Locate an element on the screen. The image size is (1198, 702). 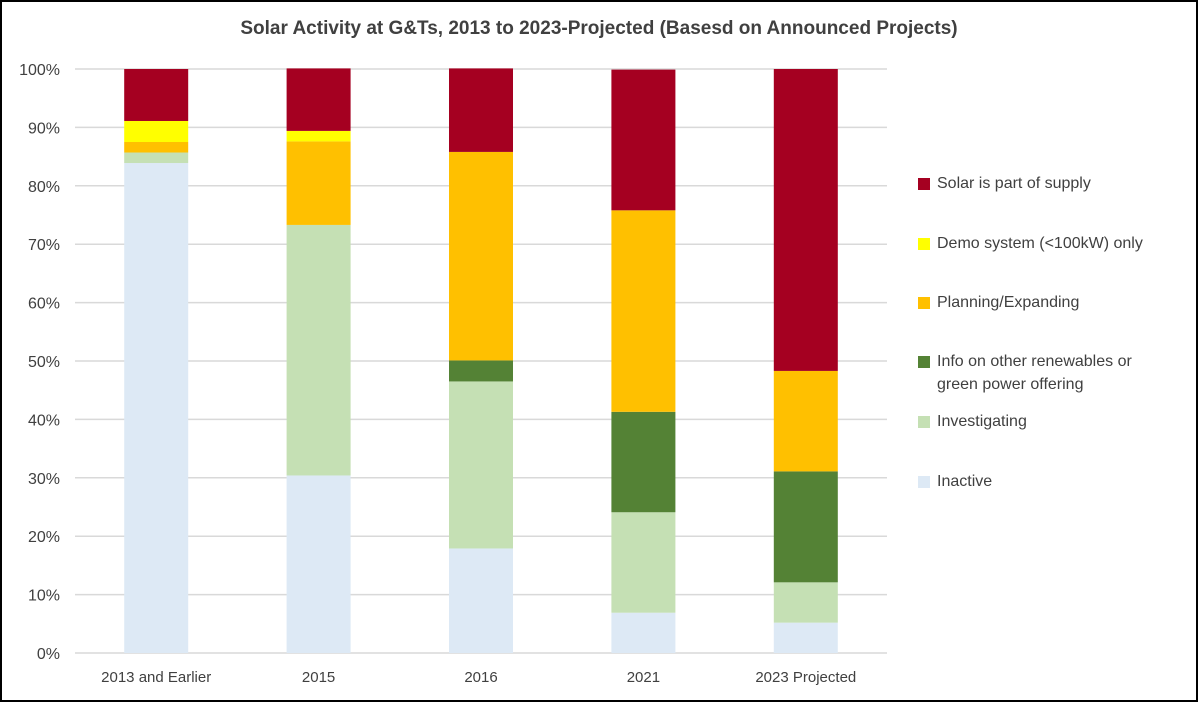
x-tick-label: 2015 is located at coordinates (318, 677).